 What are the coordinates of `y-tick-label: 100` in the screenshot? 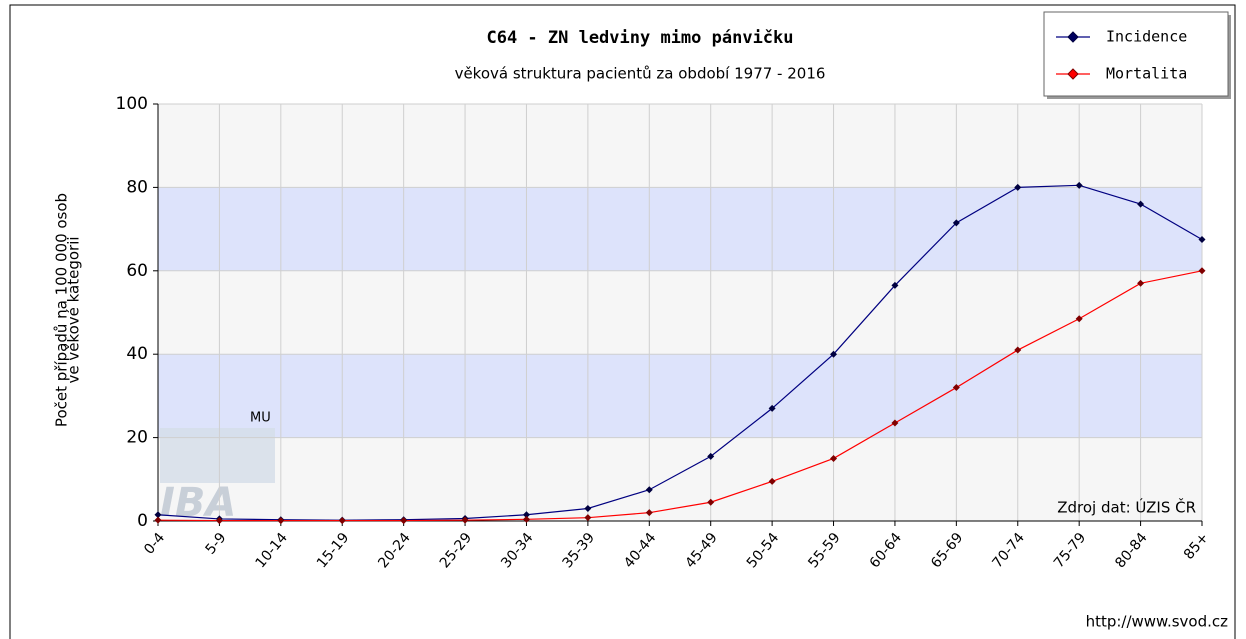 It's located at (132, 104).